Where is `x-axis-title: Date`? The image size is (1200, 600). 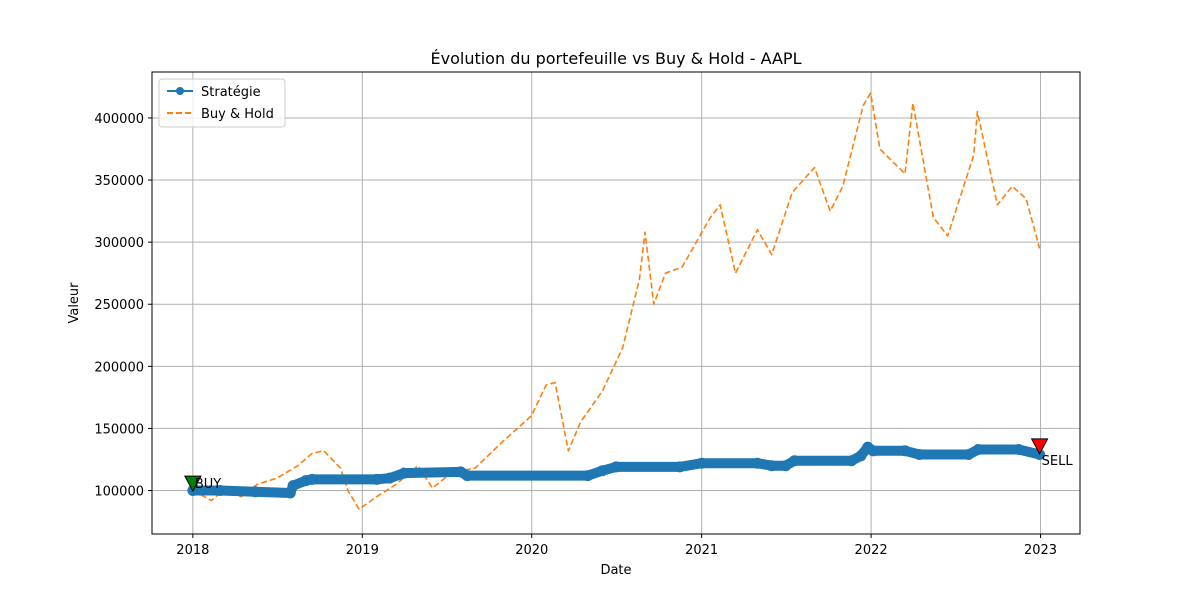
x-axis-title: Date is located at coordinates (615, 570).